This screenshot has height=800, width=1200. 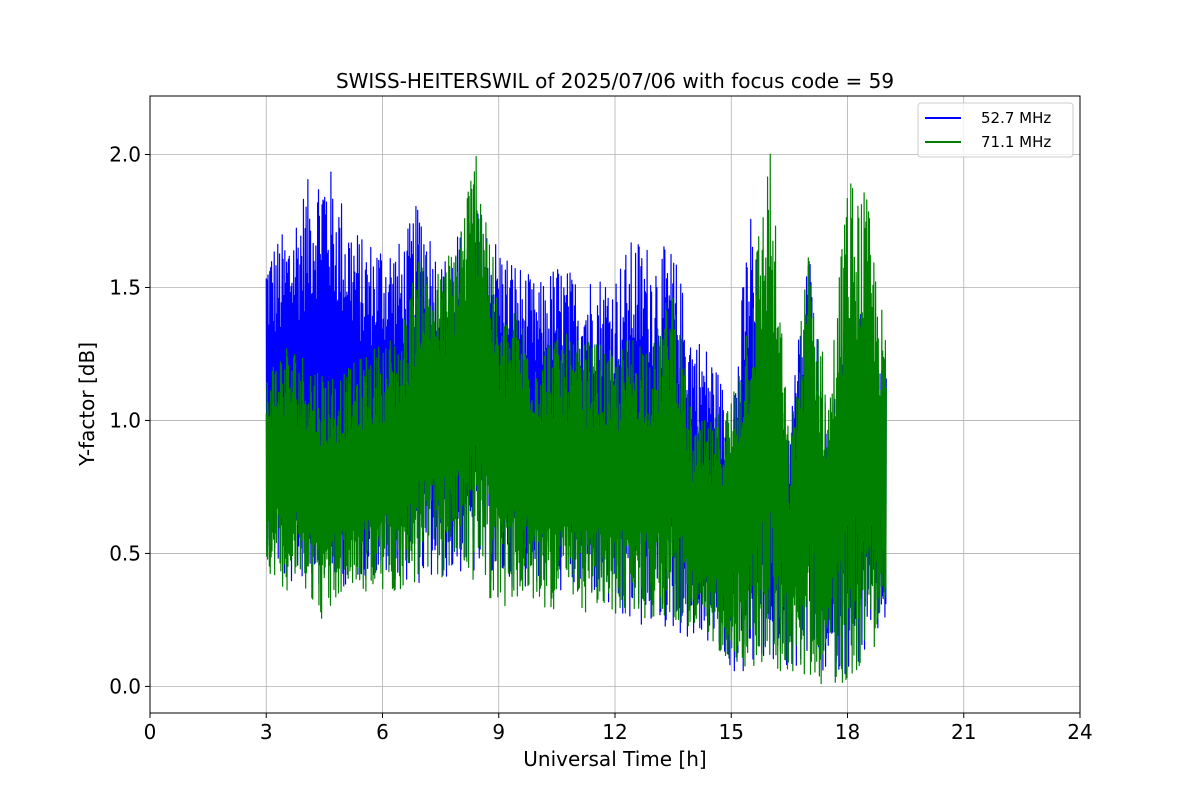 I want to click on x-axis: 0 3 6 9 12 15 18 21 24, so click(x=618, y=728).